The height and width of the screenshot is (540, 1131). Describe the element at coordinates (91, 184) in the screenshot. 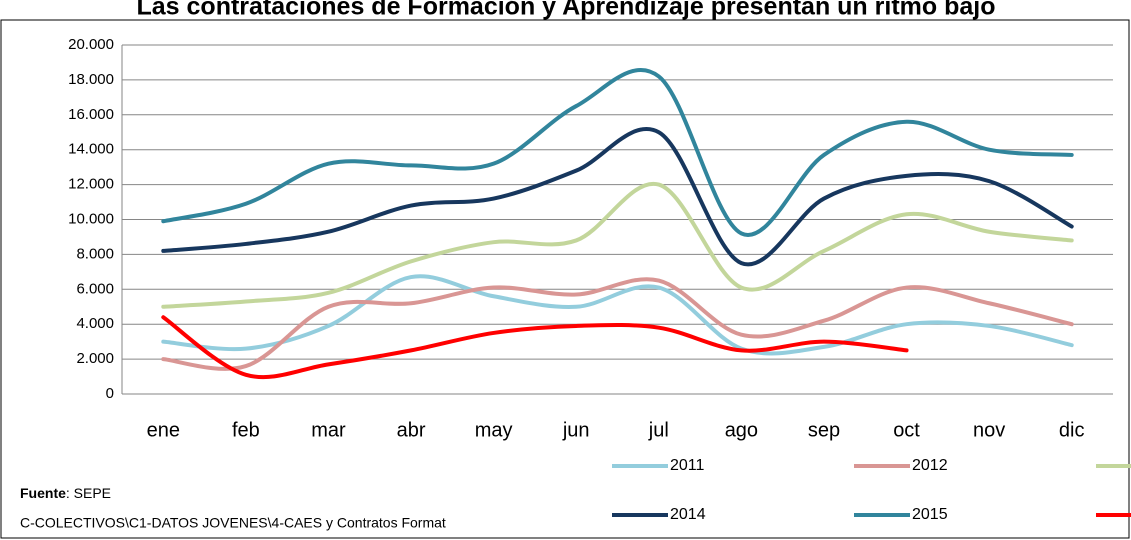

I see `y-tick-label: 12.000` at that location.